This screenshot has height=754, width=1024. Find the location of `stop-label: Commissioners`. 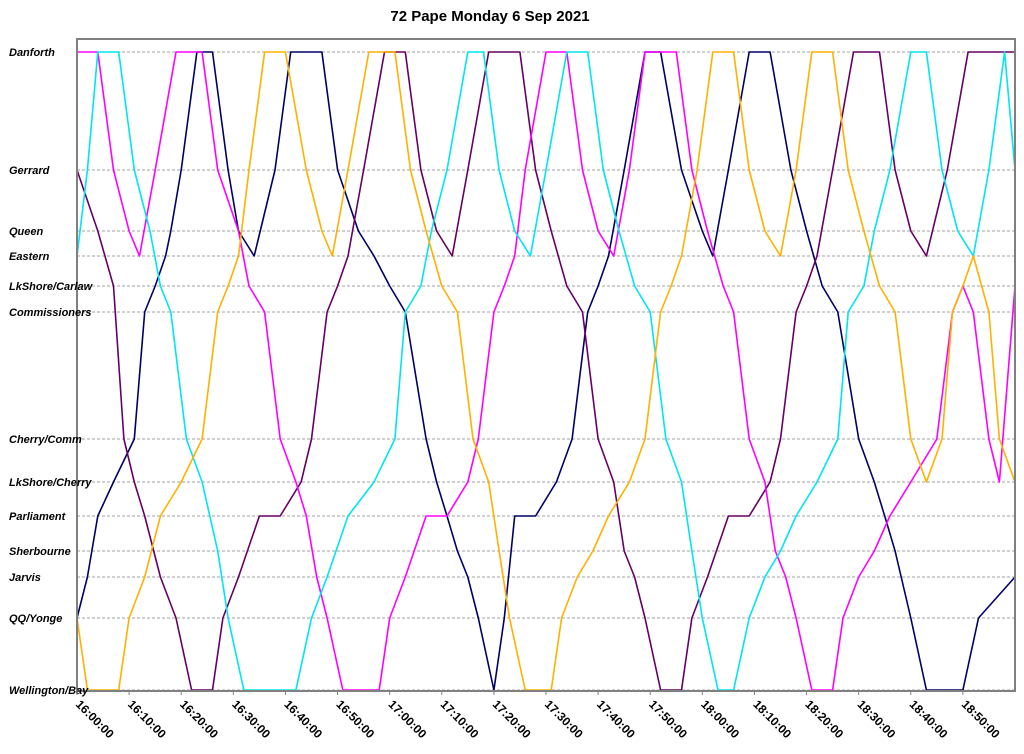

stop-label: Commissioners is located at coordinates (50, 313).